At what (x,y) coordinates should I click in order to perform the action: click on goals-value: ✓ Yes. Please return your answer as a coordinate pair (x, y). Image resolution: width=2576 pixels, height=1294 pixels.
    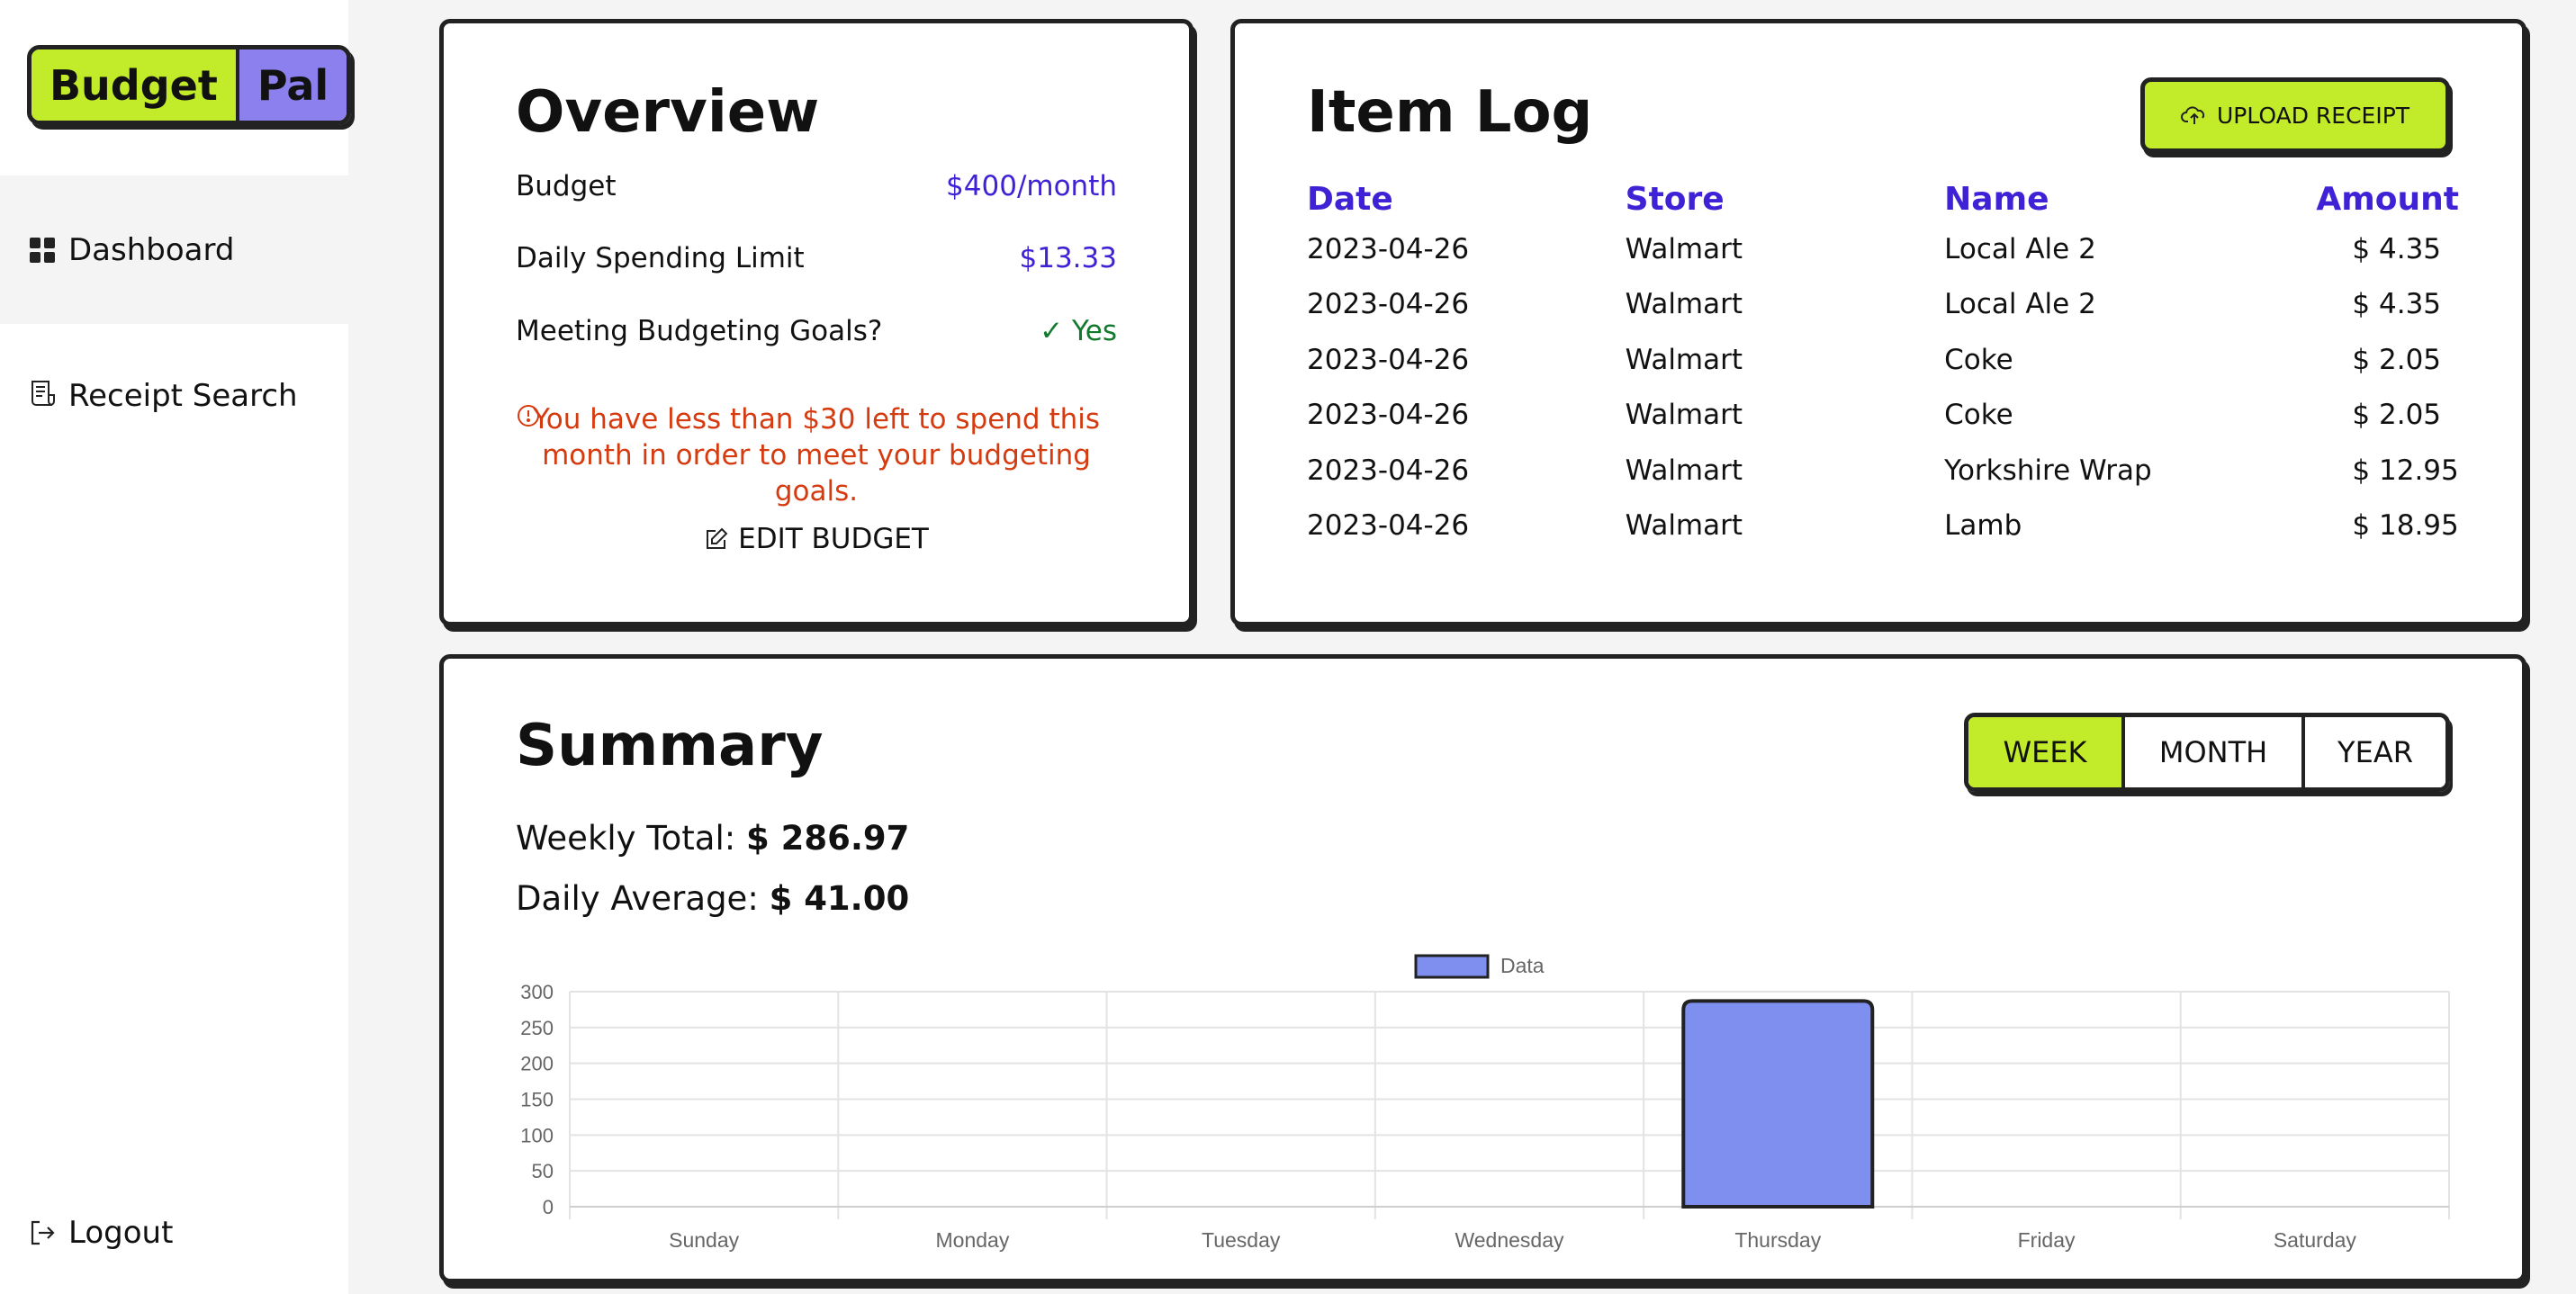
    Looking at the image, I should click on (1078, 331).